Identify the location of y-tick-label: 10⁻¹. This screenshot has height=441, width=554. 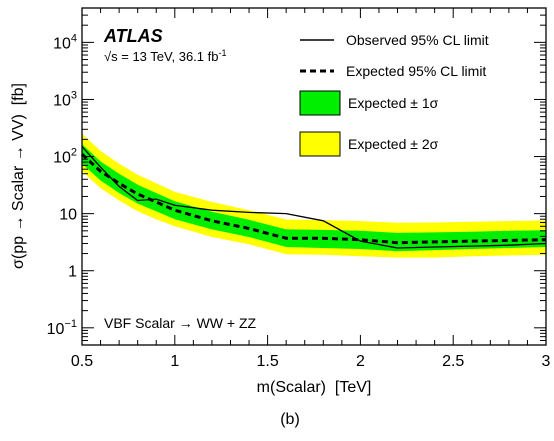
(62, 328).